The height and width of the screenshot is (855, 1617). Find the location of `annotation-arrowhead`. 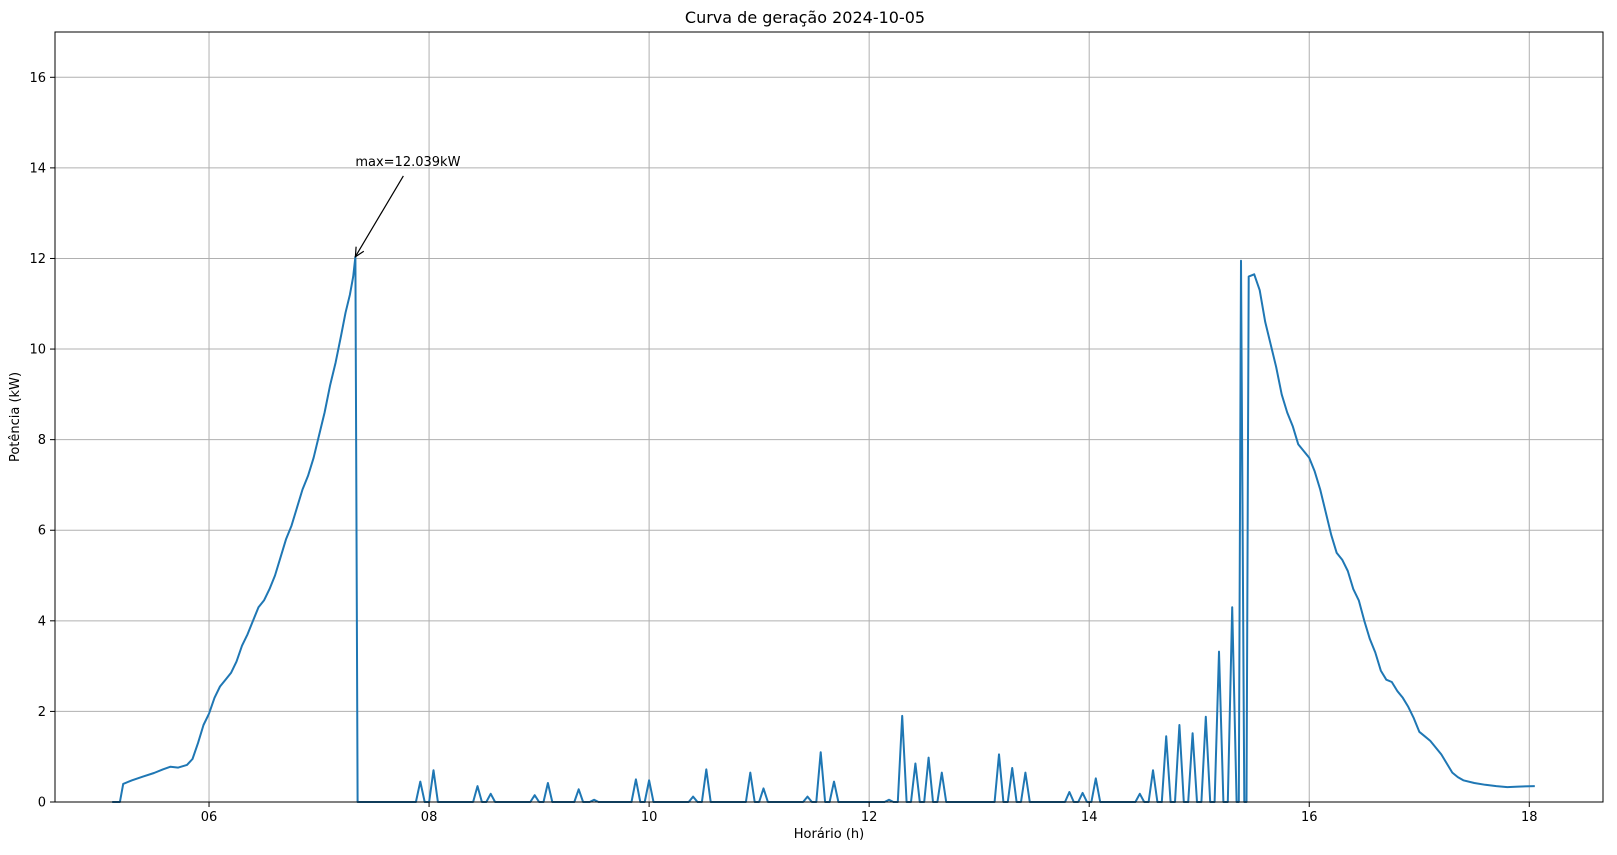

annotation-arrowhead is located at coordinates (359, 252).